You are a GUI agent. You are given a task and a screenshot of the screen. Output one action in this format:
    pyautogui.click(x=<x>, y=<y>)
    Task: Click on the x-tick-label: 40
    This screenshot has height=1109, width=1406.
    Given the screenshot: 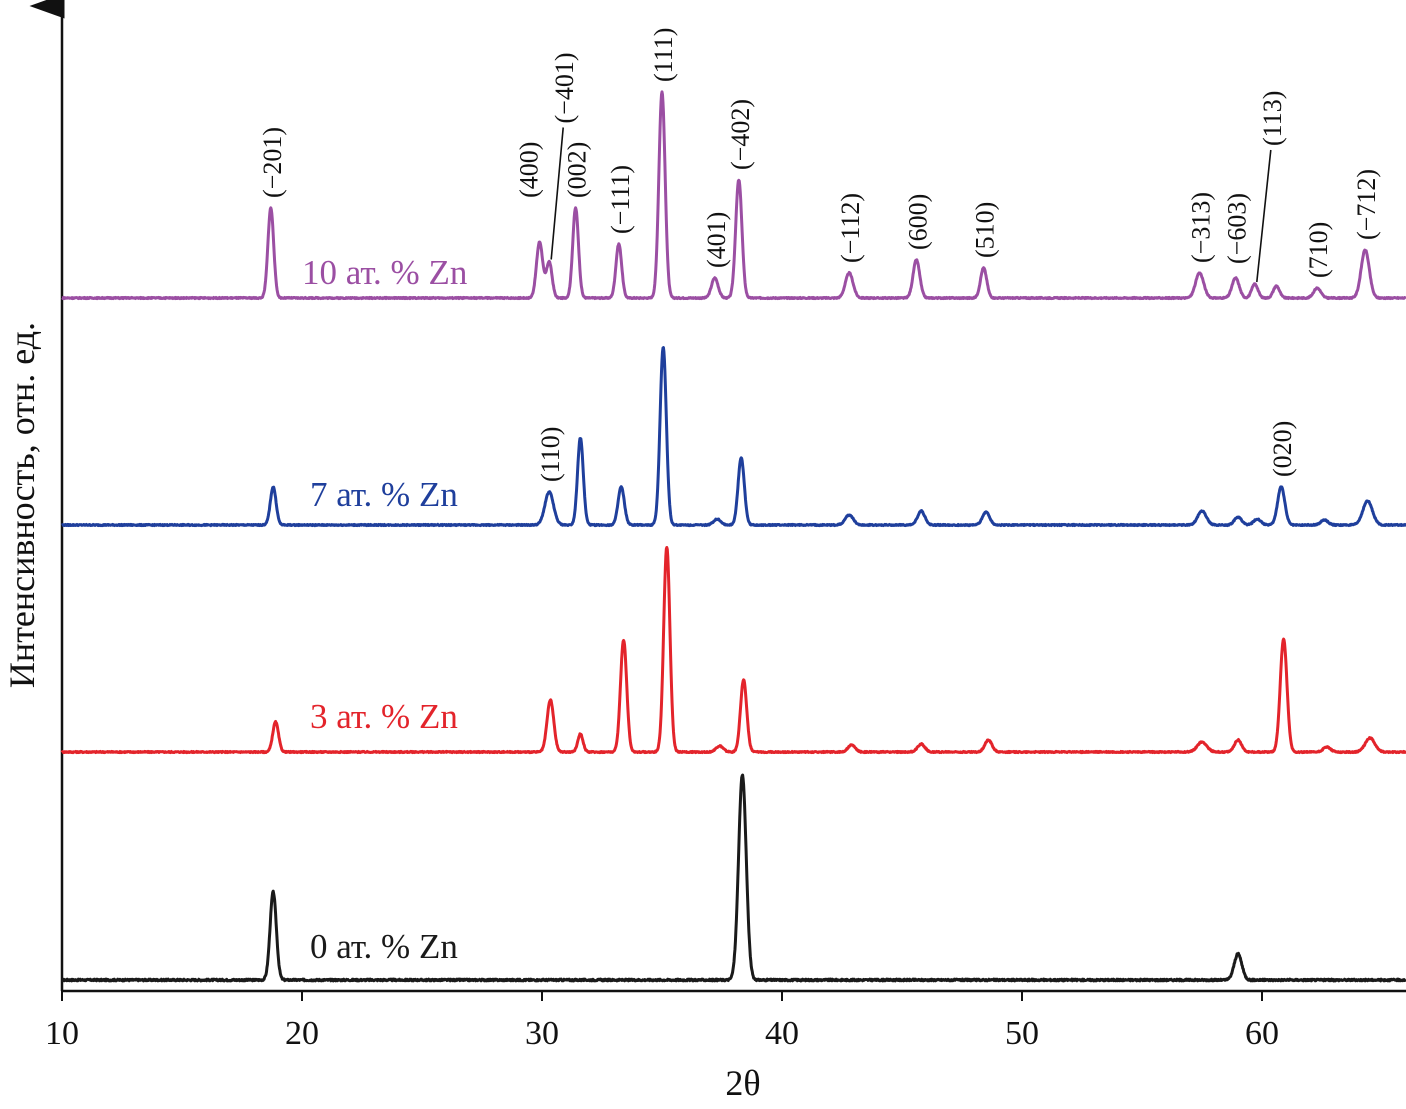 What is the action you would take?
    pyautogui.click(x=782, y=1033)
    